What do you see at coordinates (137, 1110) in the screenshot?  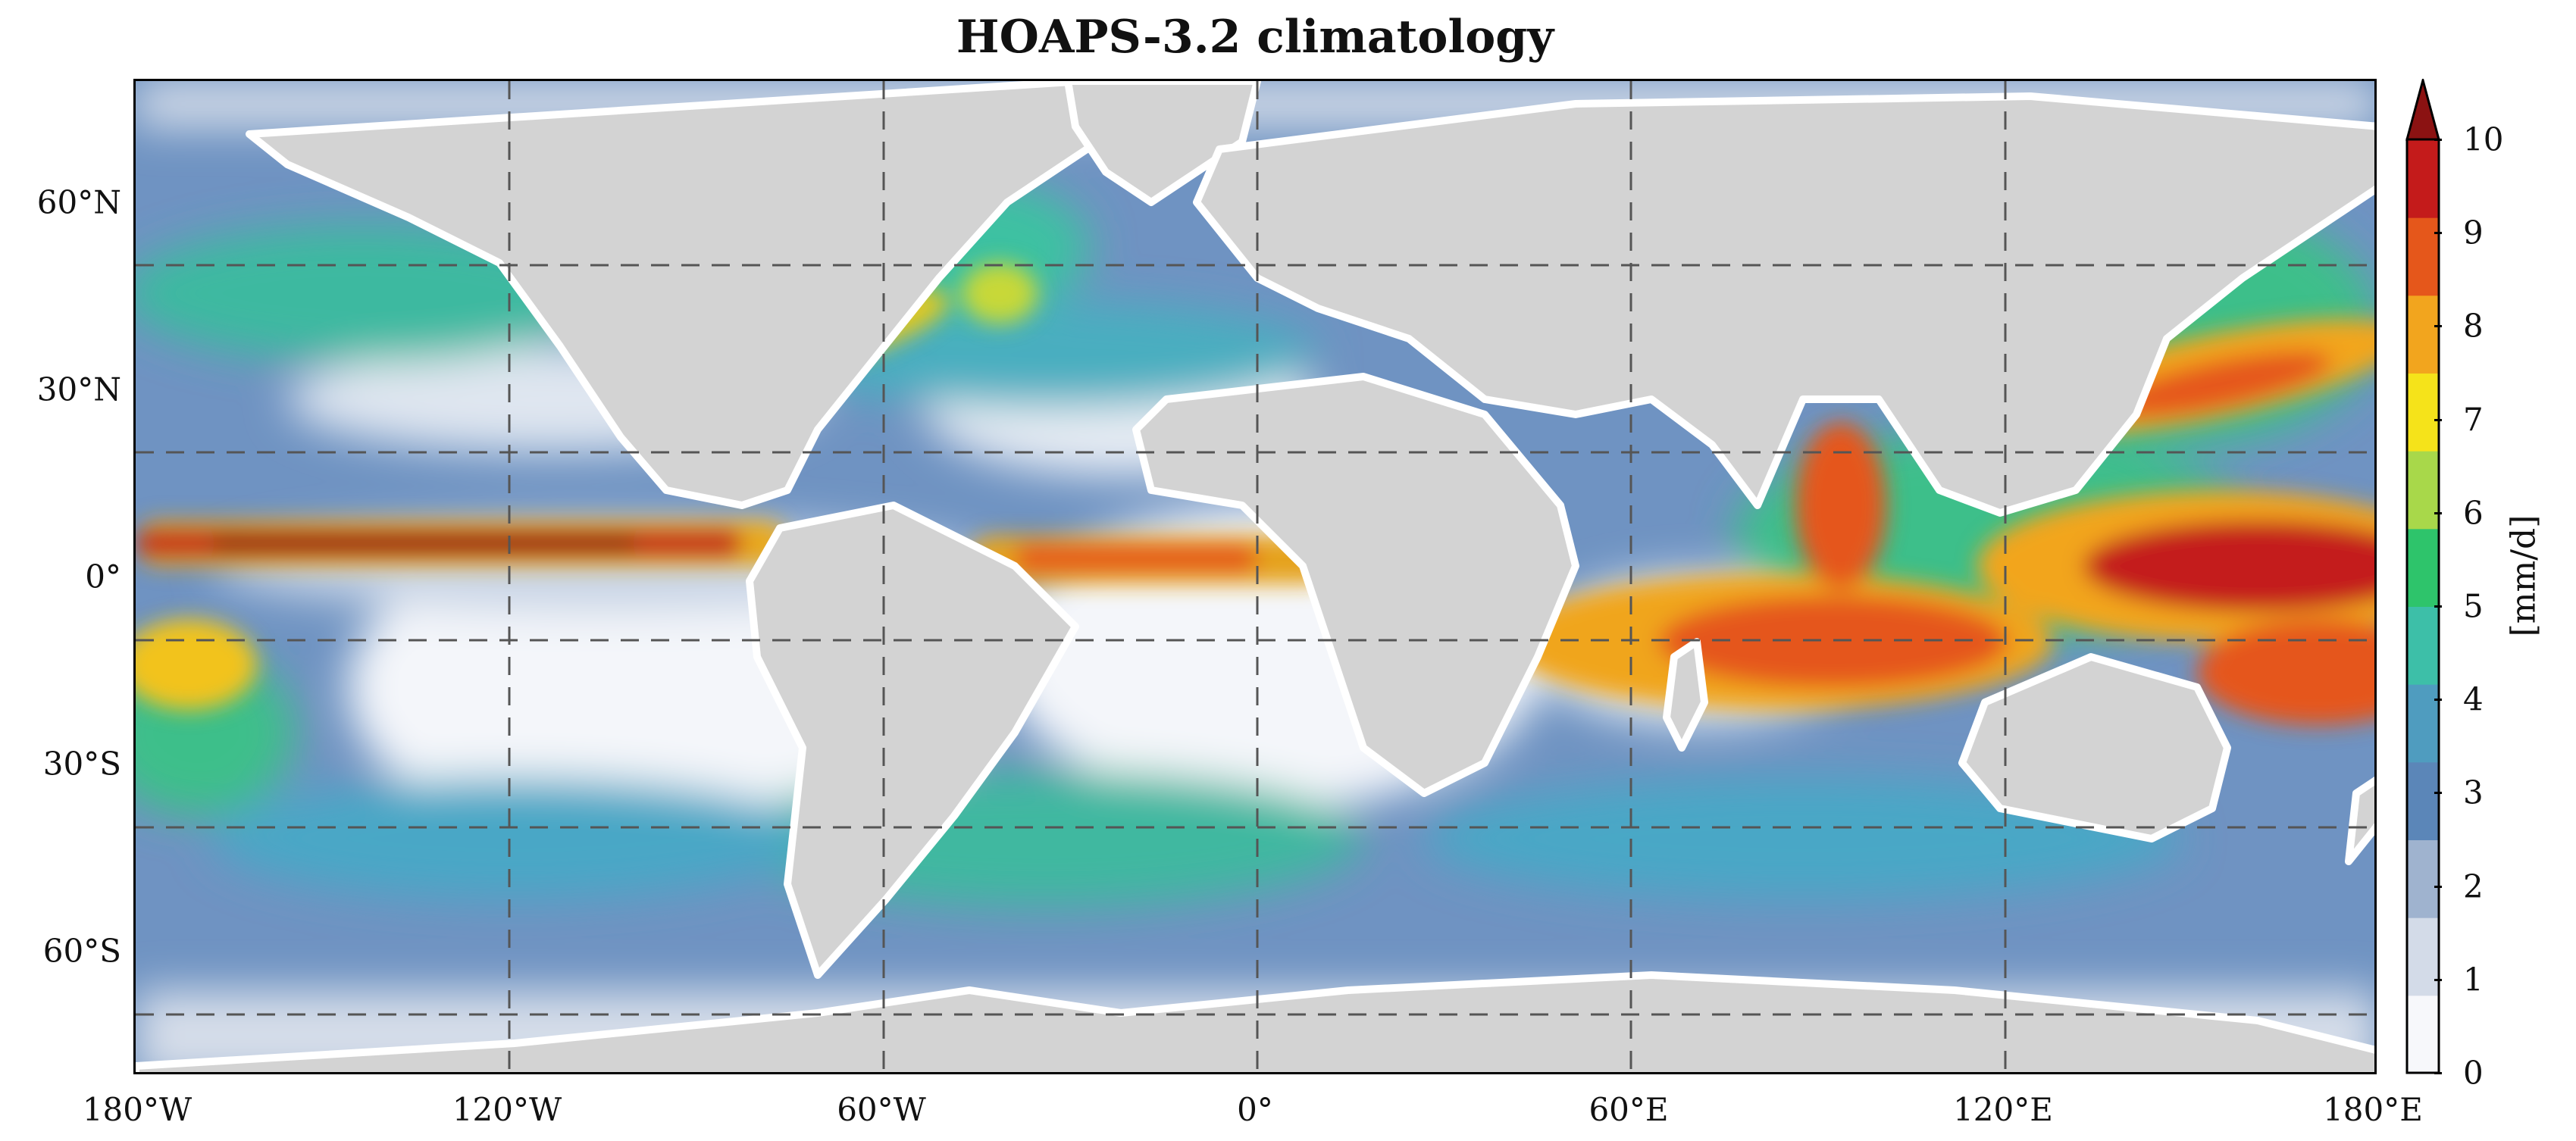 I see `lon-label-180w: 180°W` at bounding box center [137, 1110].